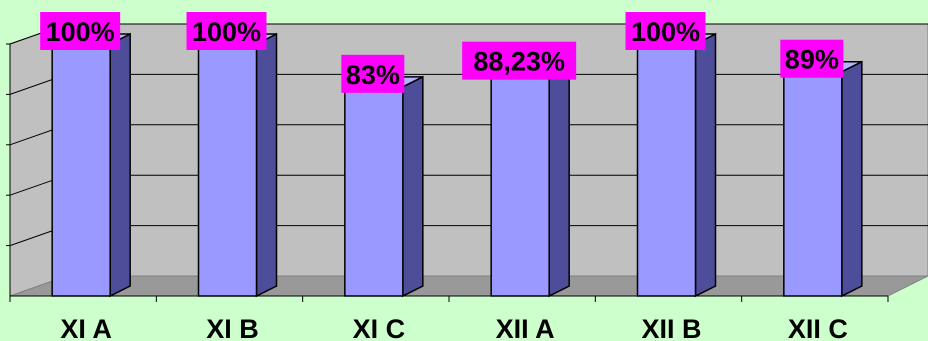  I want to click on x-tick-label: XII A, so click(525, 327).